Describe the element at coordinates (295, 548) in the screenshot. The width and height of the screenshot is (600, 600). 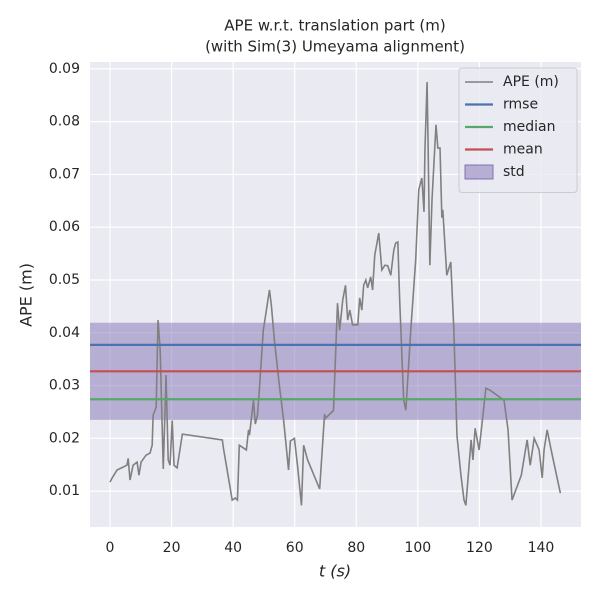
I see `x-tick-label: 60` at that location.